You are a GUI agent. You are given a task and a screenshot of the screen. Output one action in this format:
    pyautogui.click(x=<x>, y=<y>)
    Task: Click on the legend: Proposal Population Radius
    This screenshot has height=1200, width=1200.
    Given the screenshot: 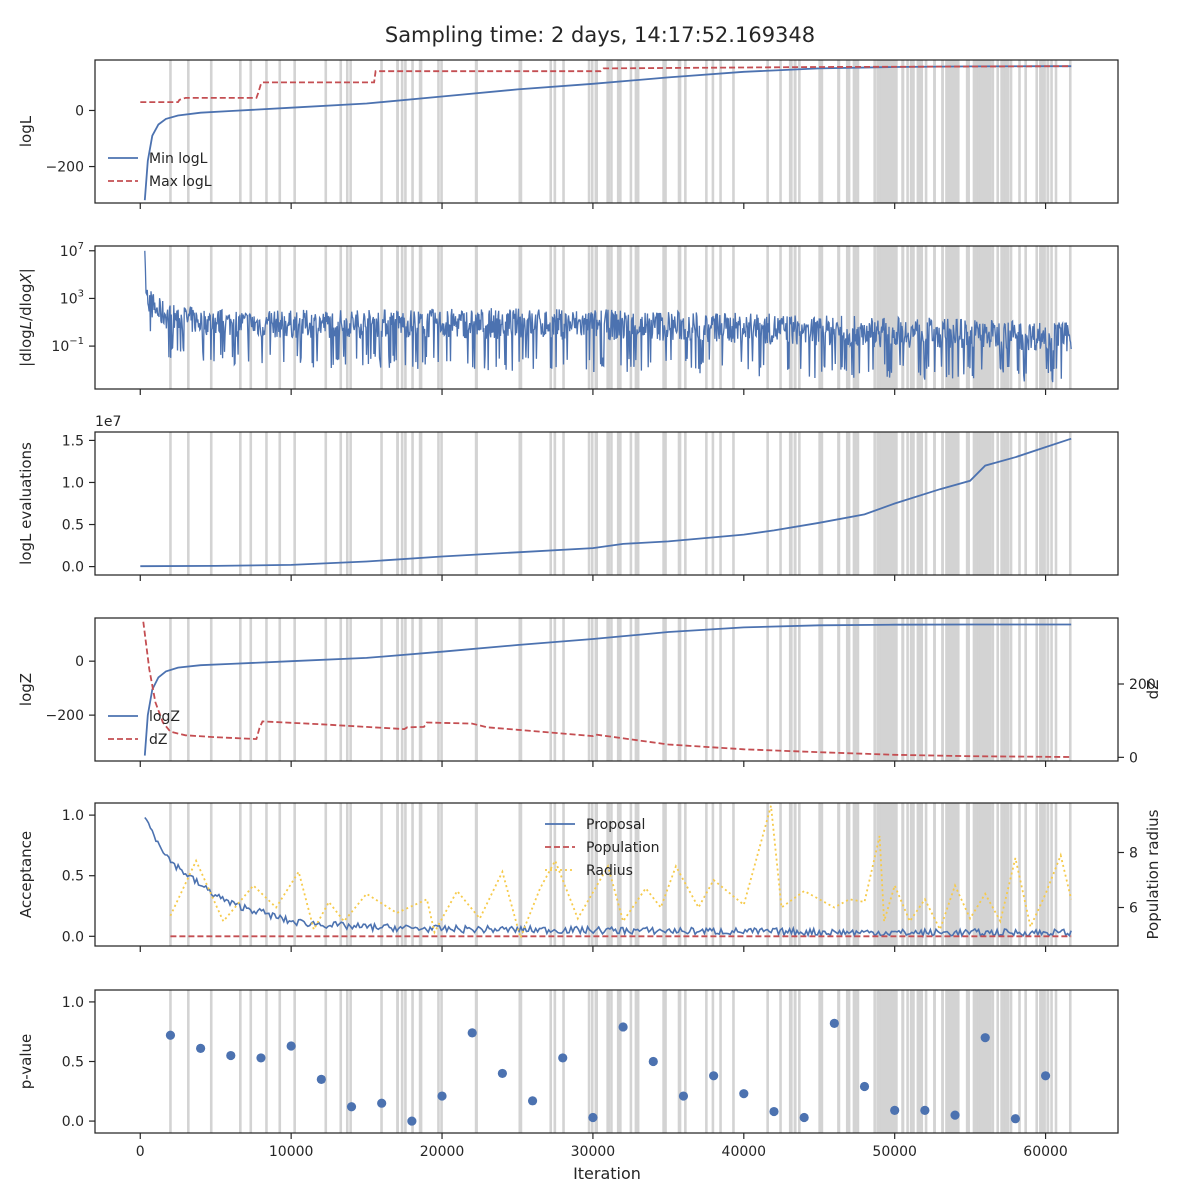 What is the action you would take?
    pyautogui.click(x=602, y=848)
    